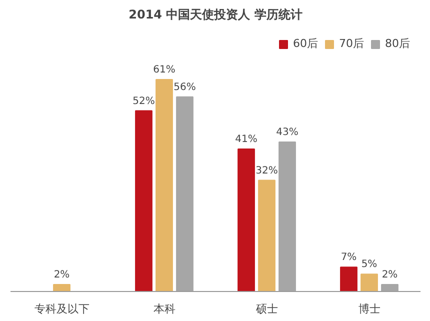 This screenshot has width=430, height=321. Describe the element at coordinates (185, 87) in the screenshot. I see `data-label: 56%` at that location.